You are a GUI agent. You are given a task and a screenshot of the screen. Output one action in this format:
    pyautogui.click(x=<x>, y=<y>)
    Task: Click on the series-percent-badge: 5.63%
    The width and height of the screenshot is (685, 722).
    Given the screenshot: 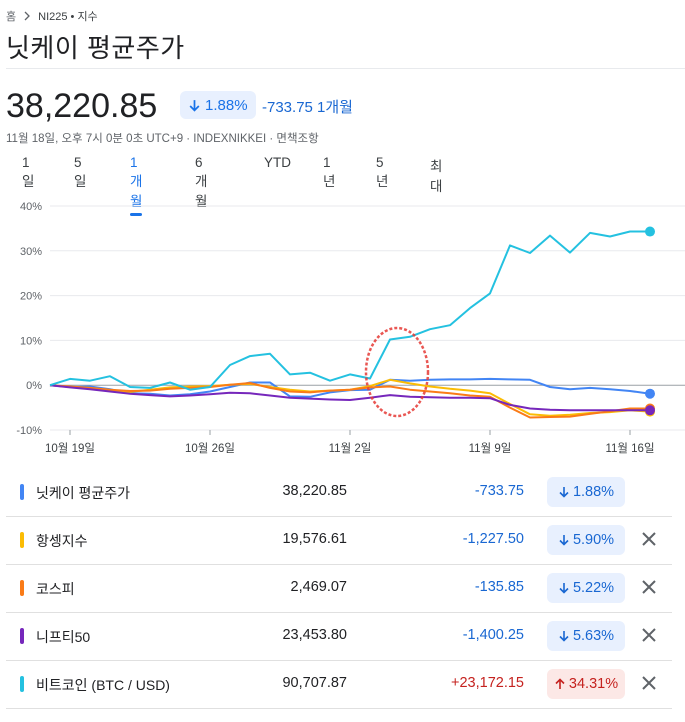 What is the action you would take?
    pyautogui.click(x=586, y=636)
    